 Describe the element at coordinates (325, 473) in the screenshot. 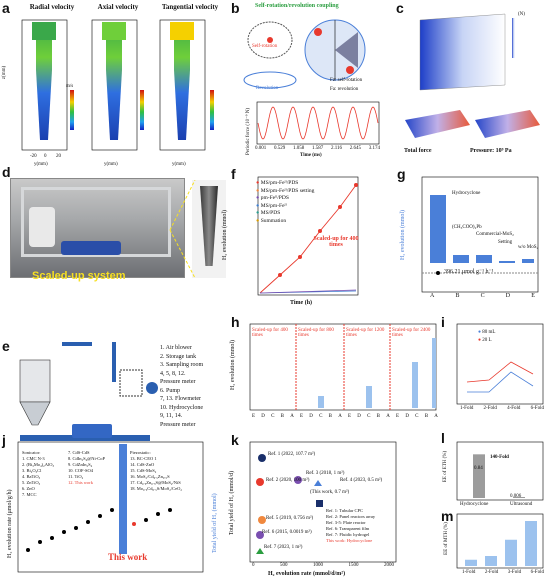

I see `k-ref3: Ref. 3 (2018, 1 m²)` at that location.